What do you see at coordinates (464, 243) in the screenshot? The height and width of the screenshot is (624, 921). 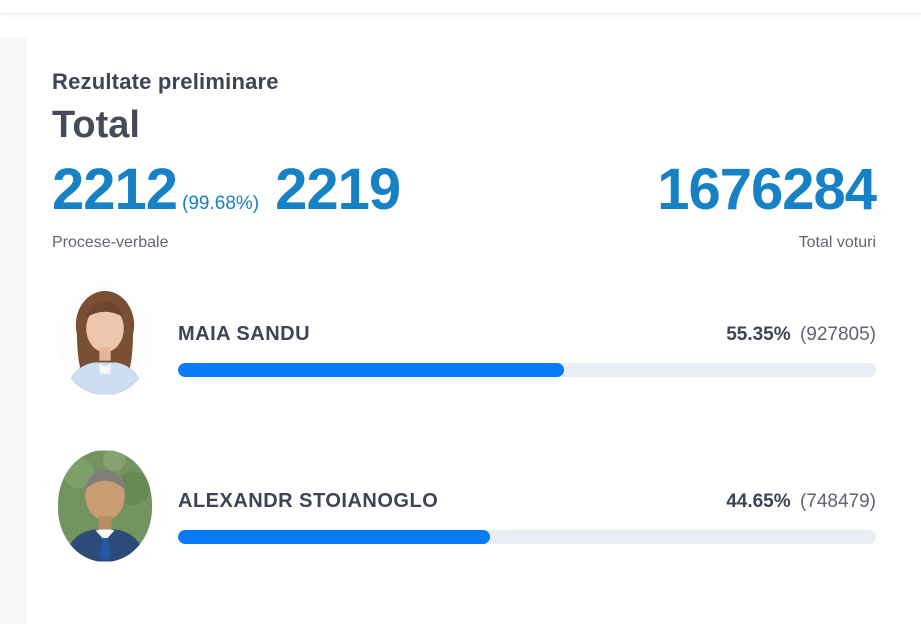 I see `summary-labels-row: Procese-verbale Total voturi` at bounding box center [464, 243].